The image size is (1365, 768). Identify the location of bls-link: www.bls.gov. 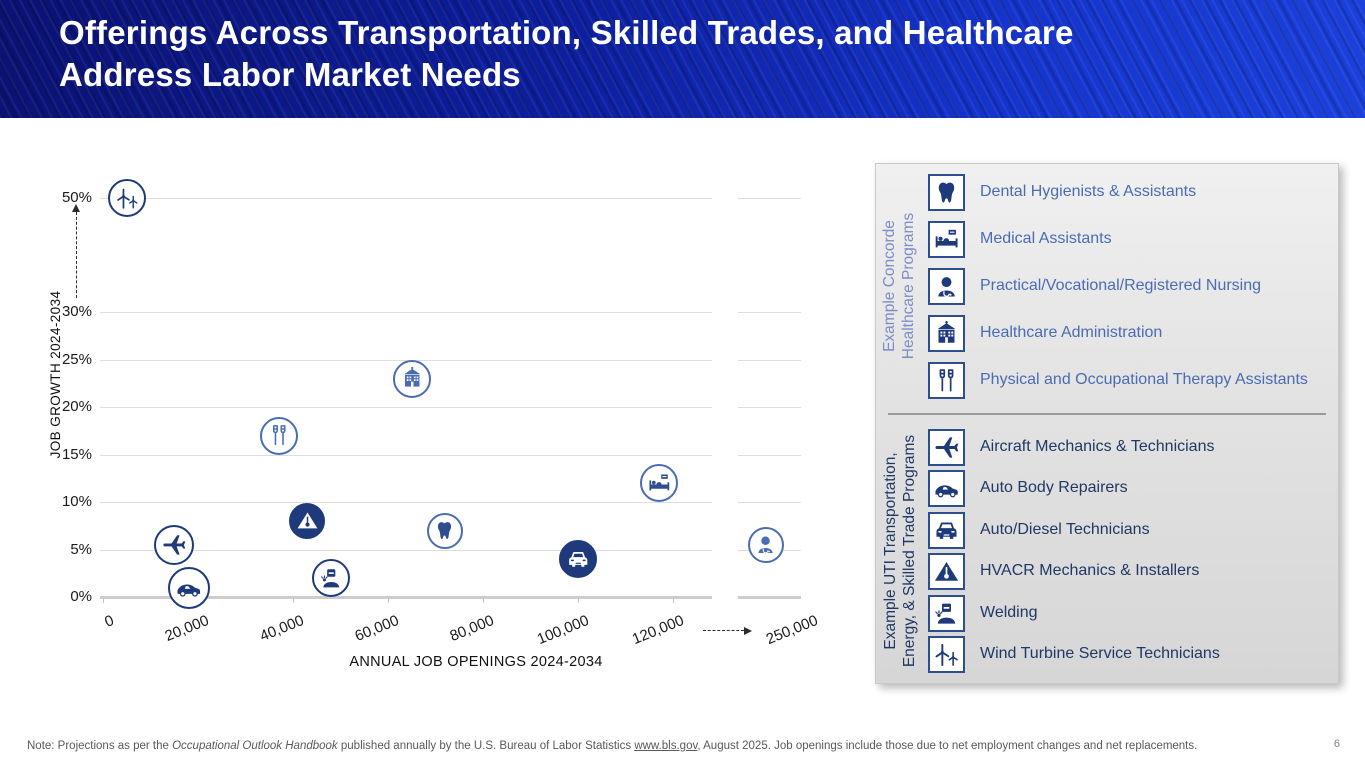
(666, 746).